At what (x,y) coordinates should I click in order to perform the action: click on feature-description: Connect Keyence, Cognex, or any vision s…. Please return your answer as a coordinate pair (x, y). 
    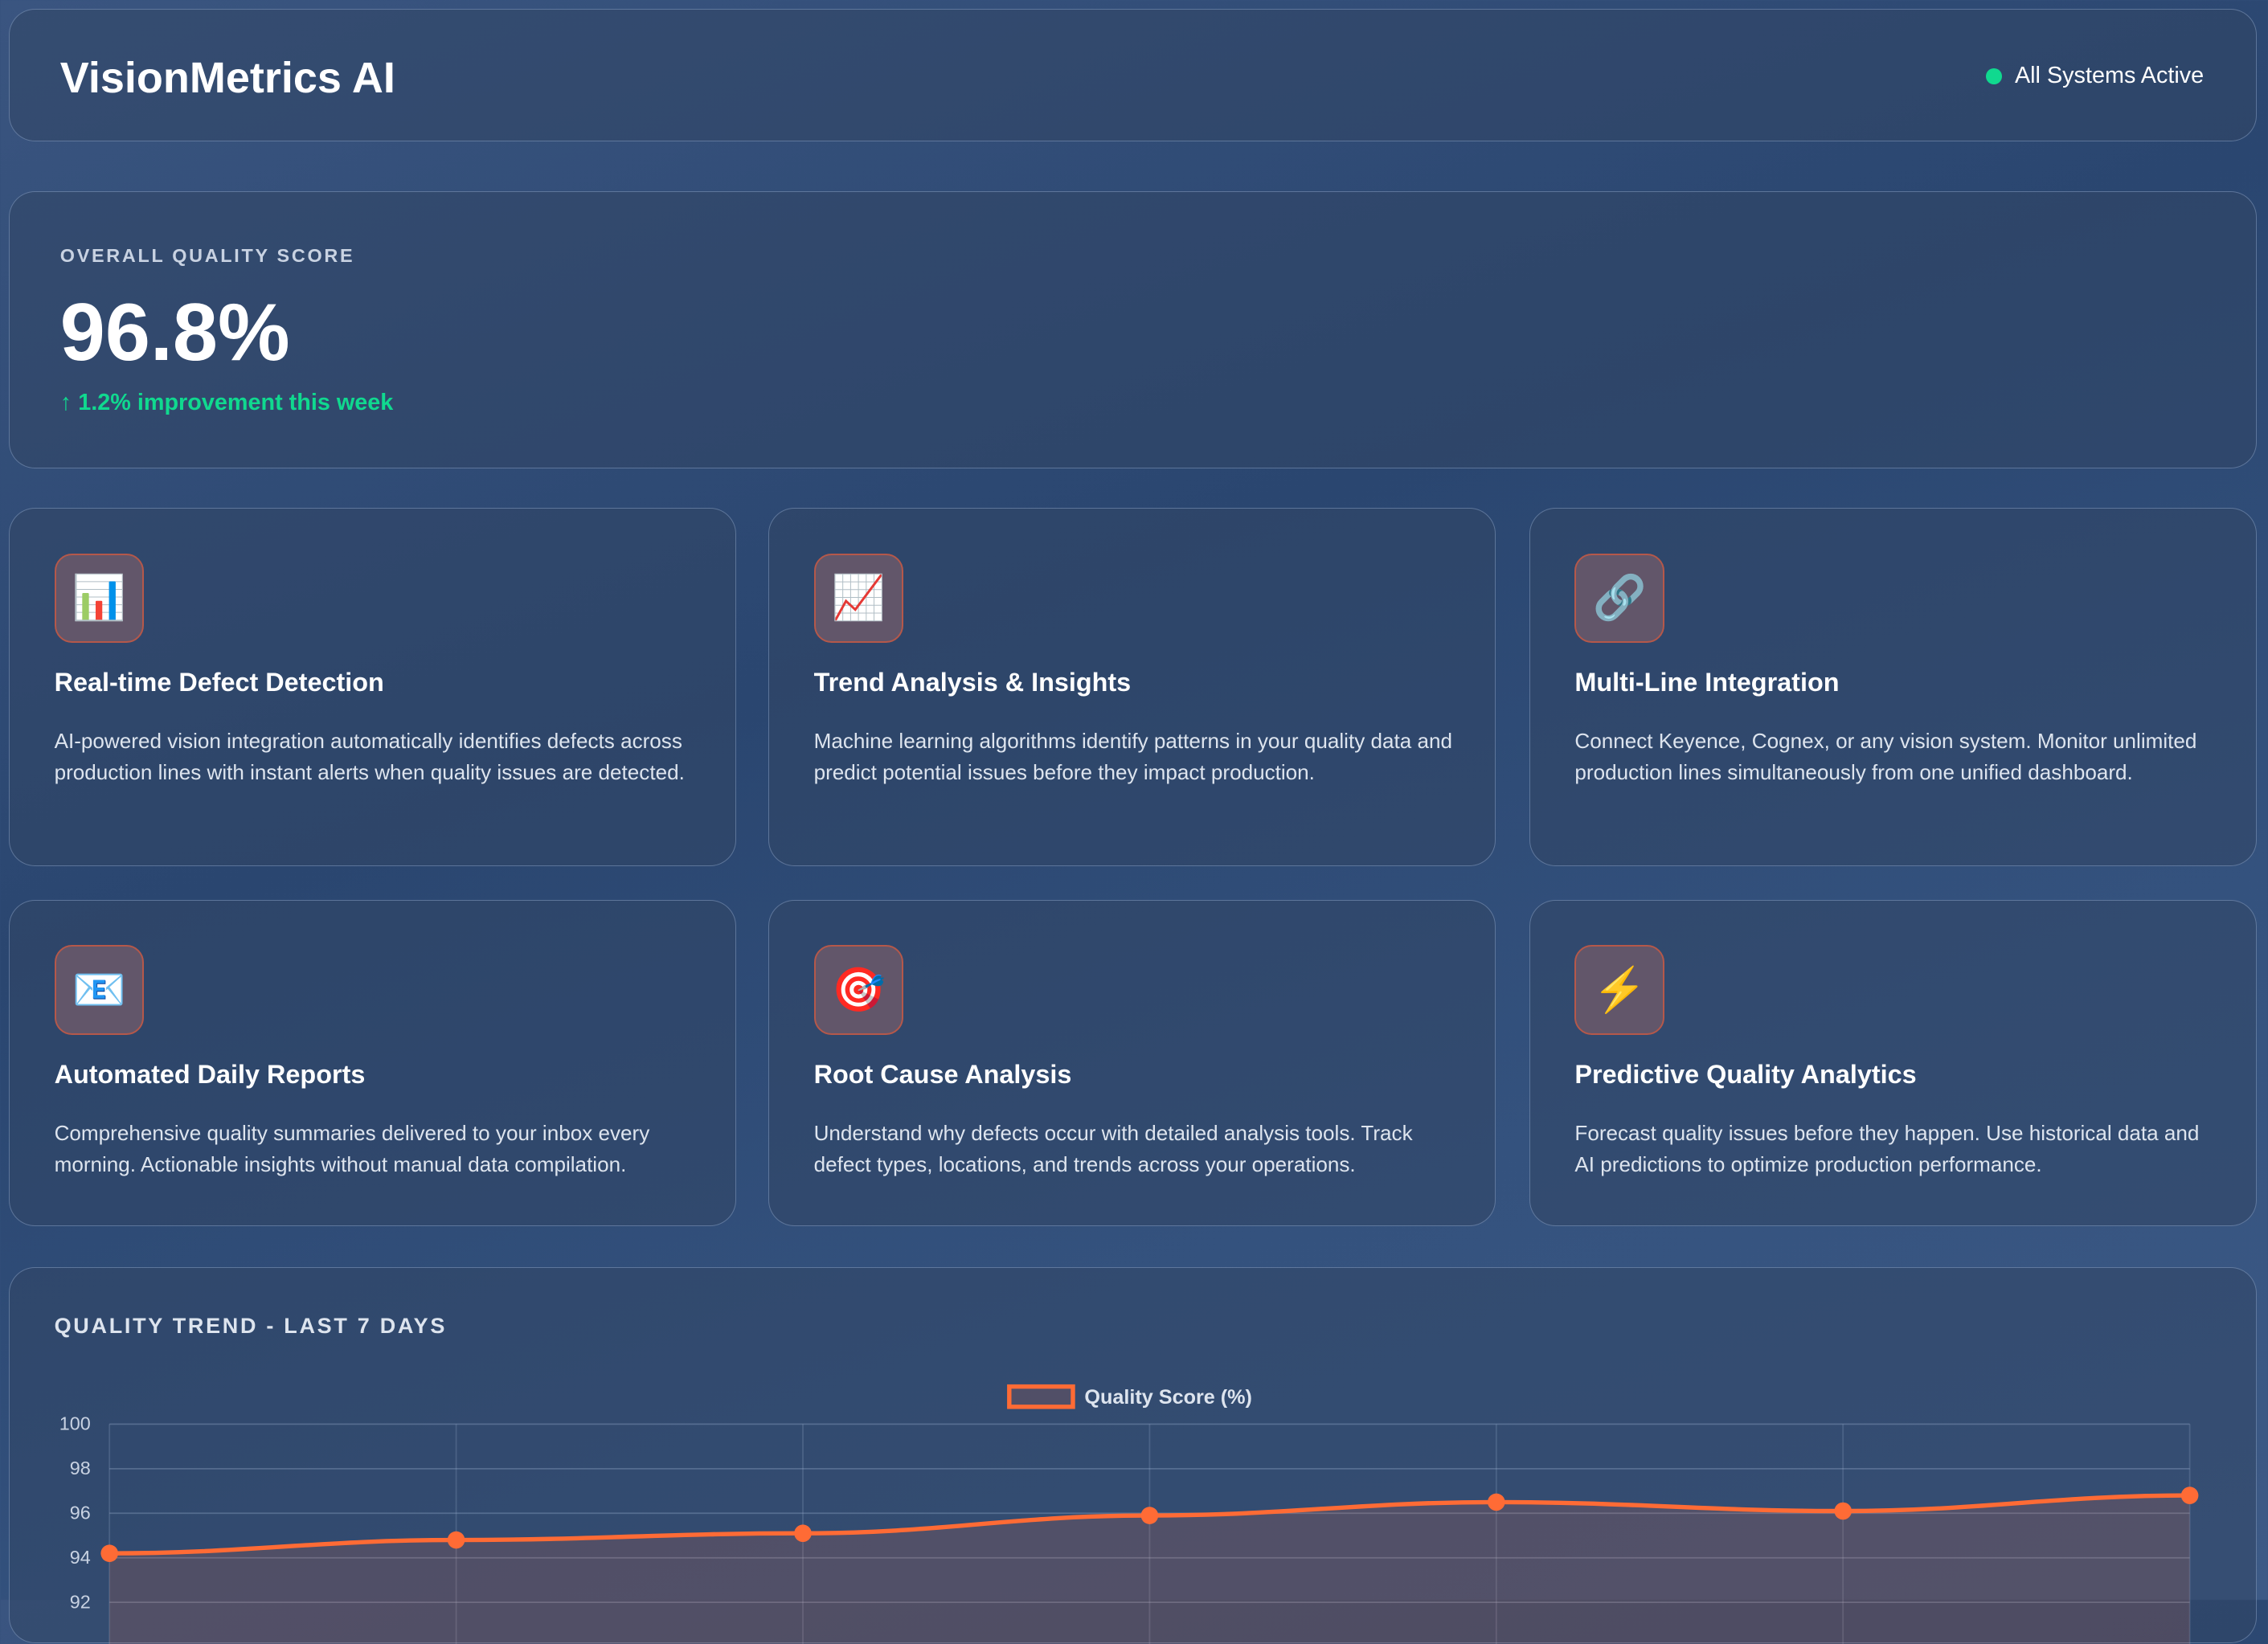
    Looking at the image, I should click on (1885, 756).